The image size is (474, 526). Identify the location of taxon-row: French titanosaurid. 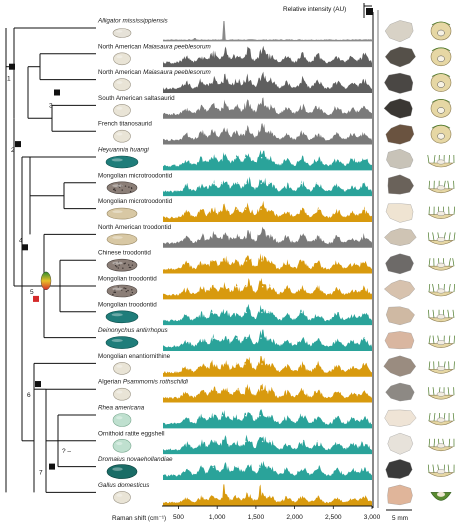
(235, 133).